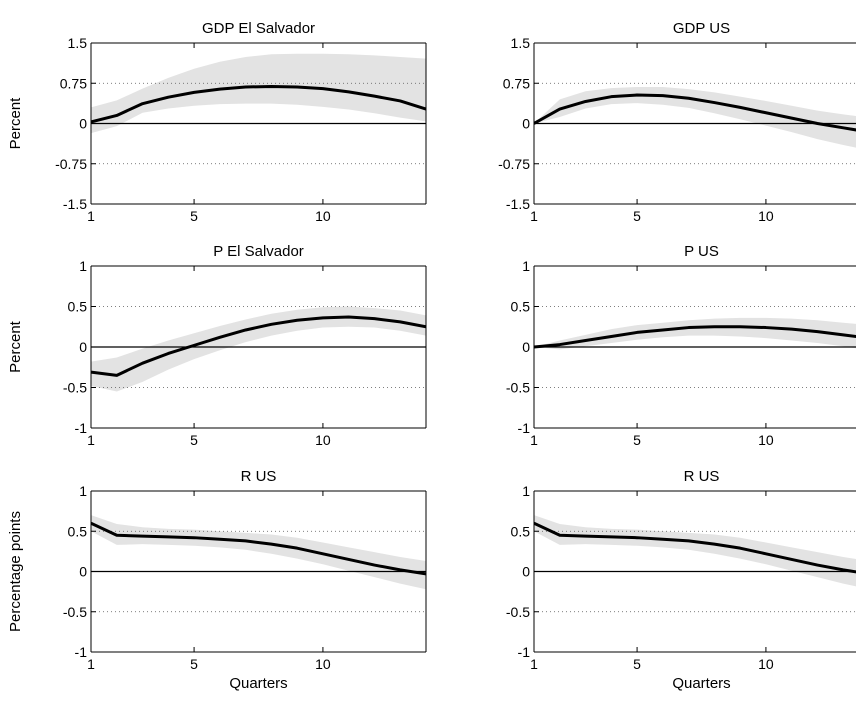 The image size is (856, 705). Describe the element at coordinates (15, 571) in the screenshot. I see `y-axis-label: Percentage points` at that location.